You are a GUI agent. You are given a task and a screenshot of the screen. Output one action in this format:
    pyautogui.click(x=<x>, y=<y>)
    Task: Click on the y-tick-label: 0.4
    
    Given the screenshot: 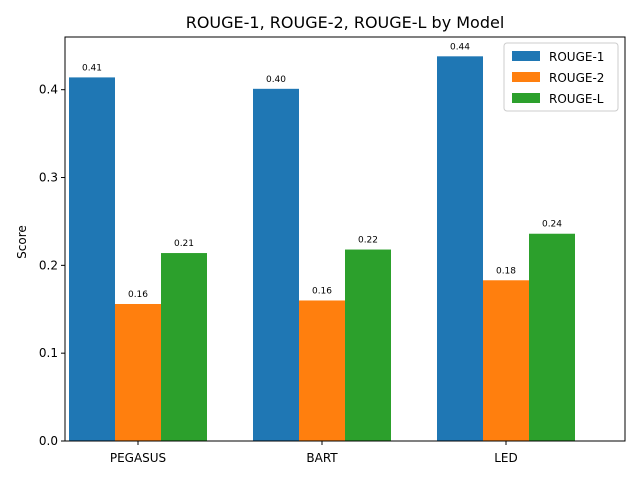 What is the action you would take?
    pyautogui.click(x=48, y=90)
    